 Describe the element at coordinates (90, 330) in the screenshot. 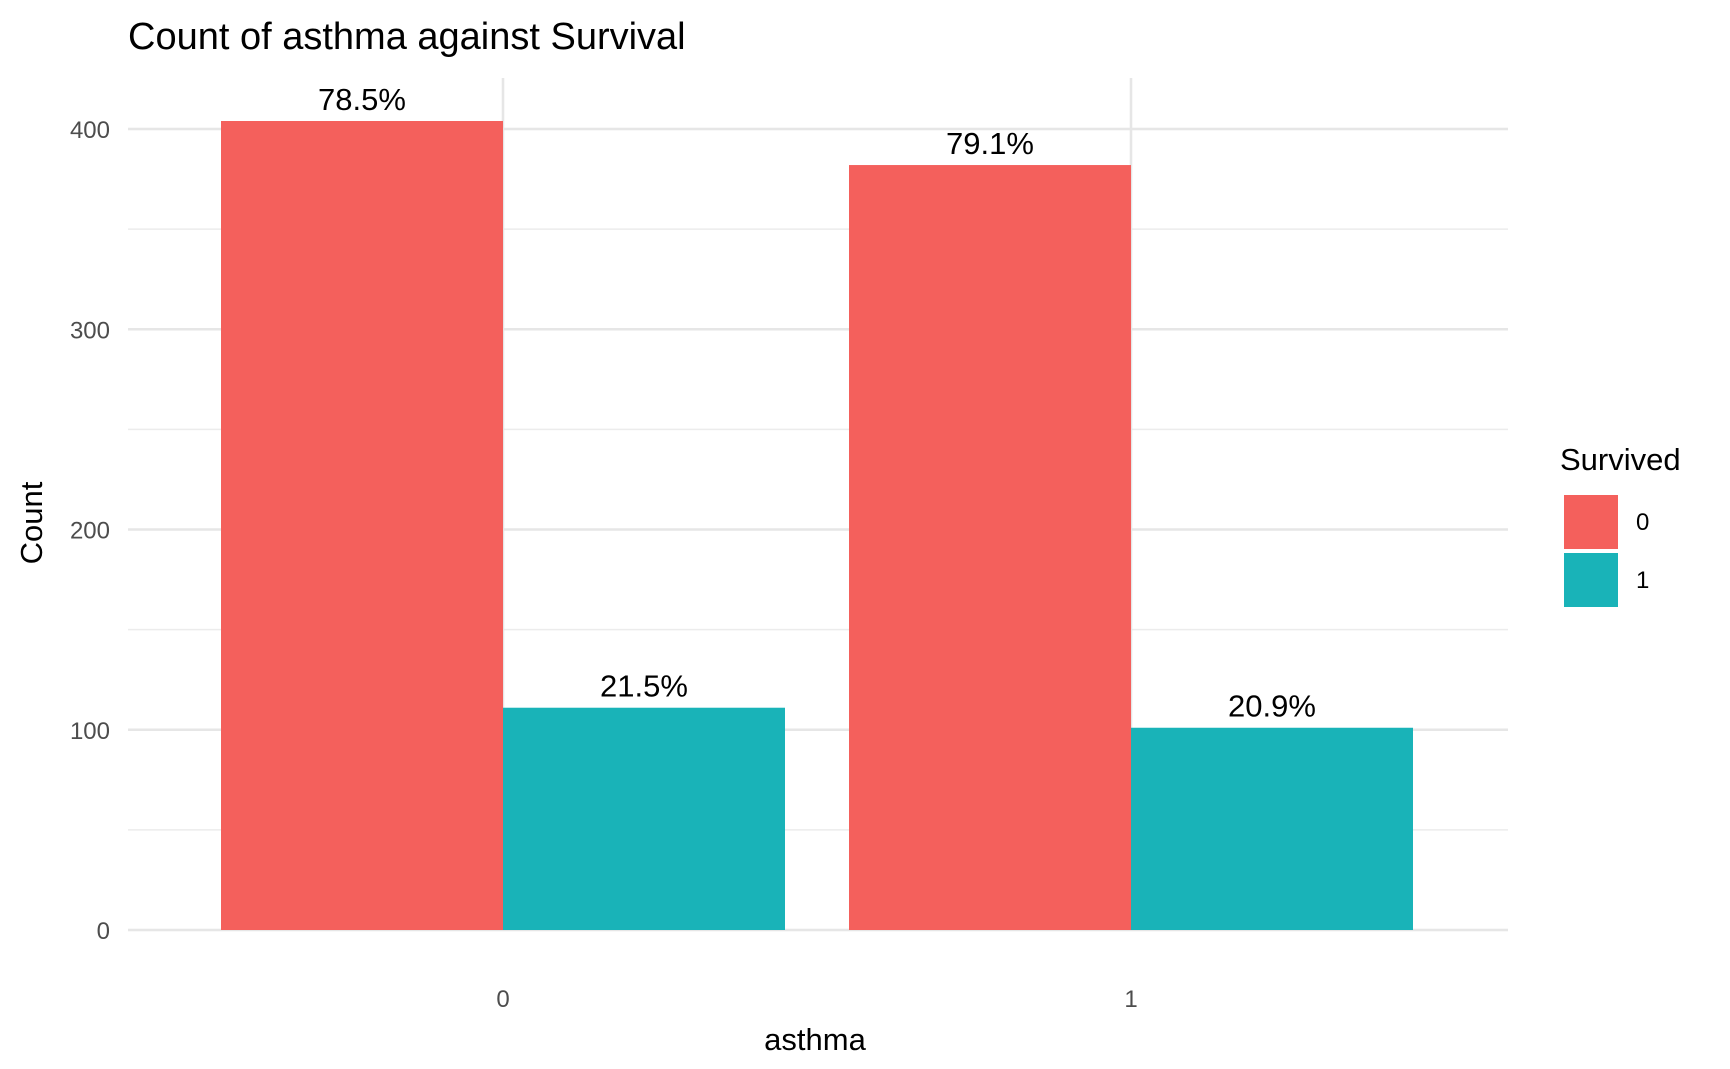

I see `y-tick-label: 300` at that location.